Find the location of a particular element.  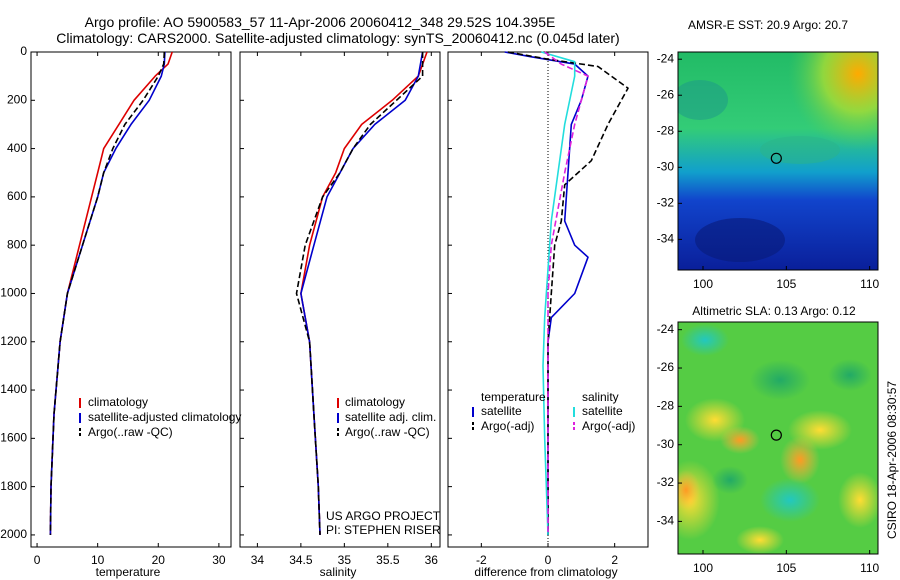

y-tick-label: 1200 is located at coordinates (13, 341).